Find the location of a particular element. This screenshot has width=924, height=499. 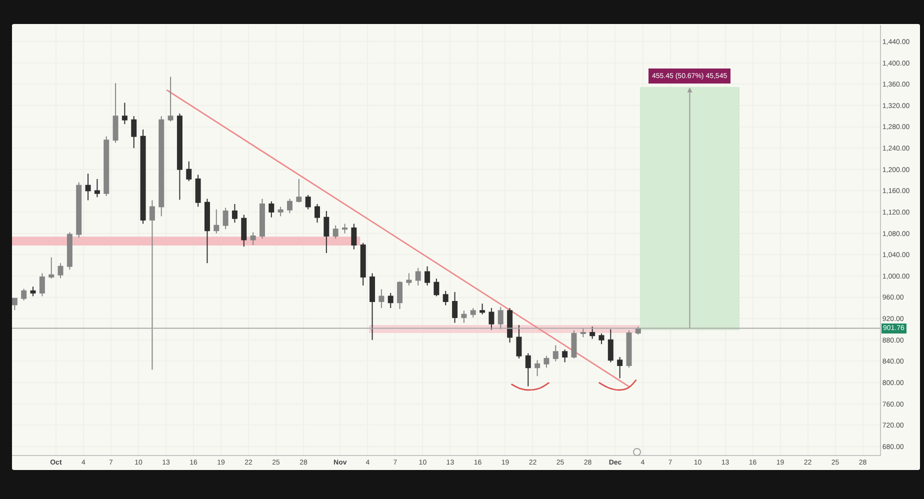

line-series is located at coordinates (530, 386).